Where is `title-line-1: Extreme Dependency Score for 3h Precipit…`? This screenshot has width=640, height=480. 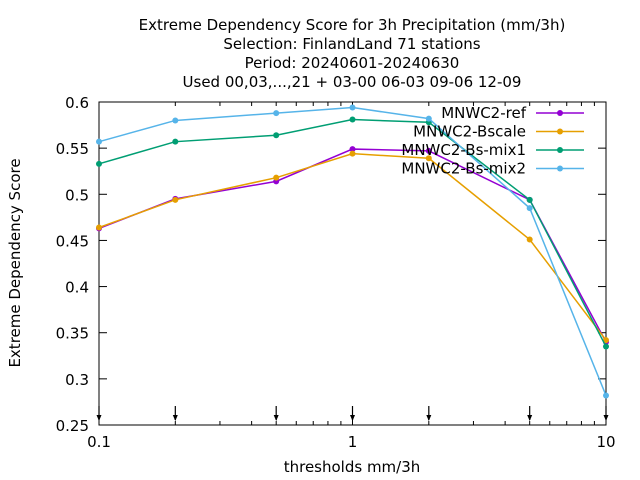
title-line-1: Extreme Dependency Score for 3h Precipit… is located at coordinates (352, 25).